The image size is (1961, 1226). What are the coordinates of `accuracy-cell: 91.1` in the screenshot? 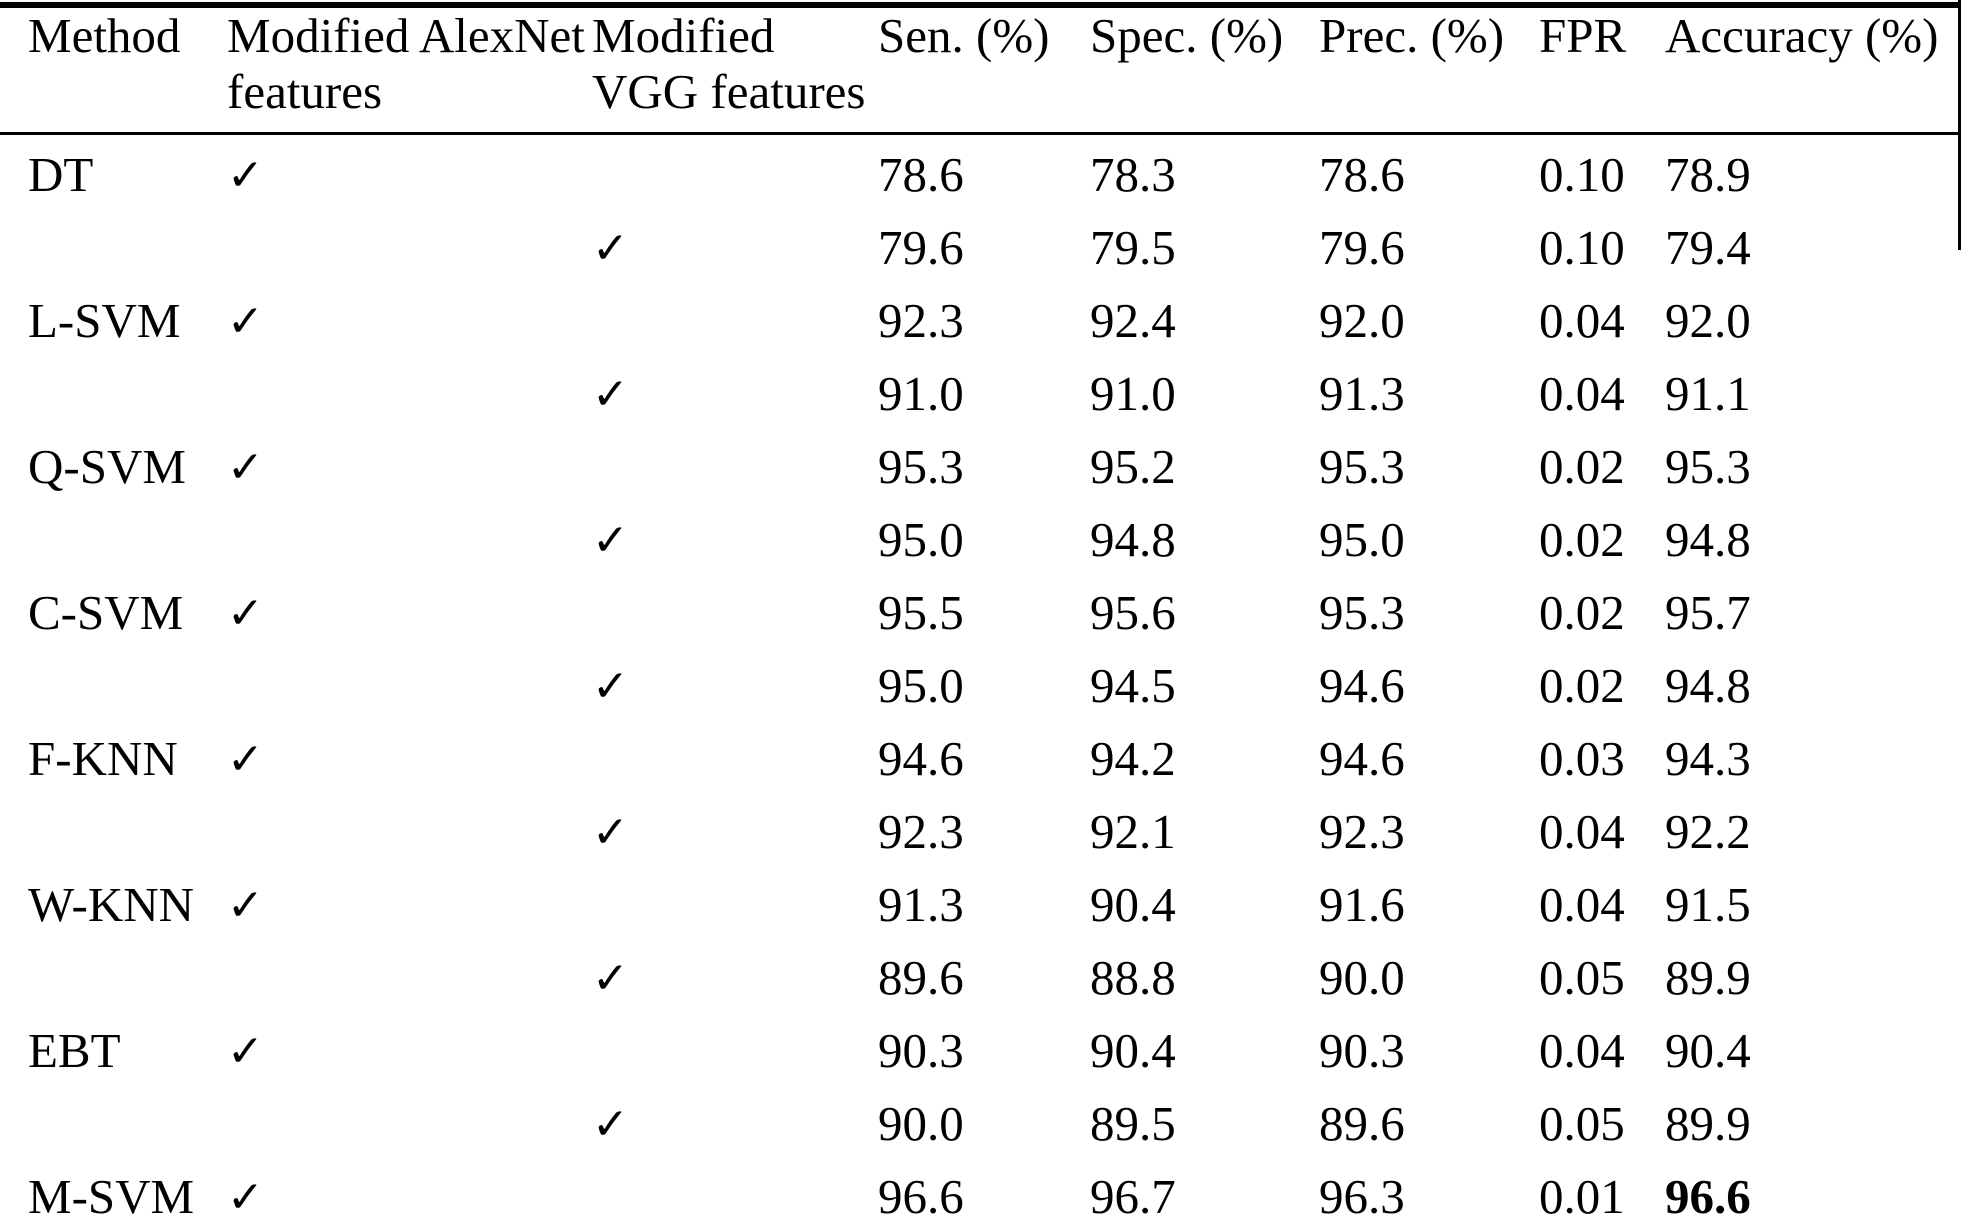 It's located at (1708, 393).